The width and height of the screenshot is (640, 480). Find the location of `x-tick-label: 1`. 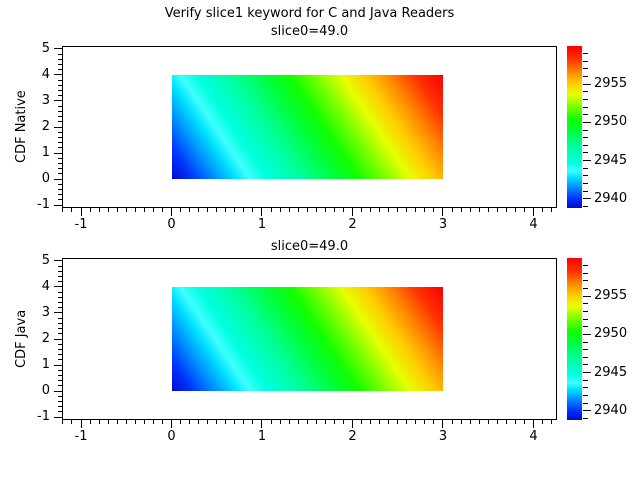

x-tick-label: 1 is located at coordinates (262, 436).